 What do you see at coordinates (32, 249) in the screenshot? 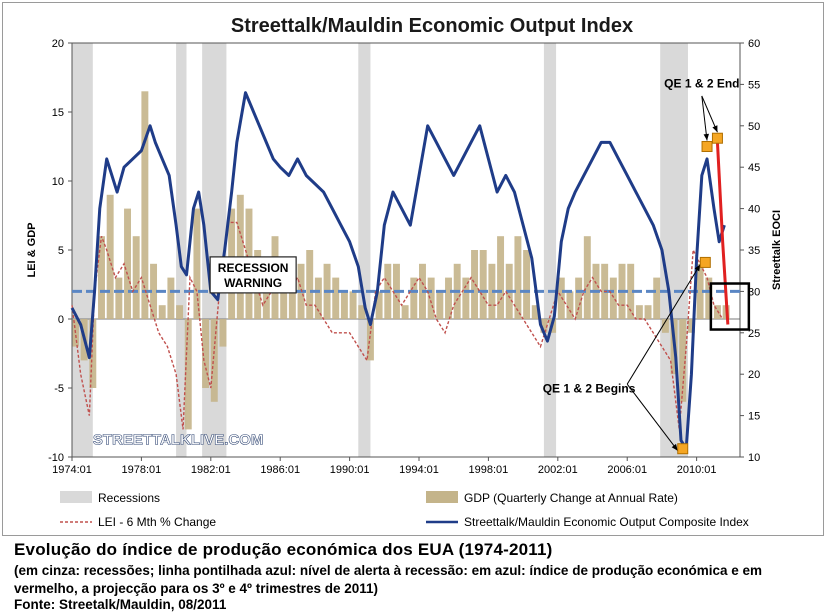
I see `left-axis-label: LEI & GDP` at bounding box center [32, 249].